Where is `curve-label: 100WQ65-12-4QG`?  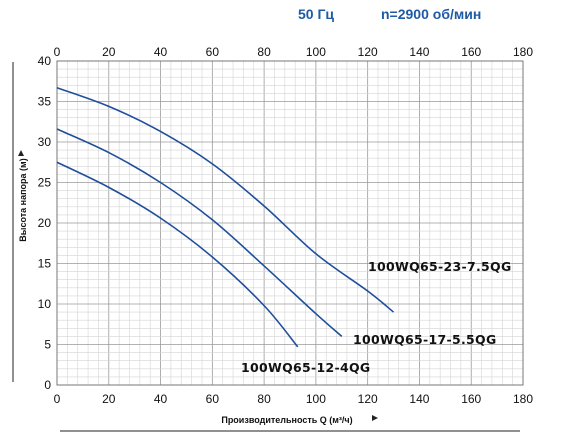 curve-label: 100WQ65-12-4QG is located at coordinates (305, 367).